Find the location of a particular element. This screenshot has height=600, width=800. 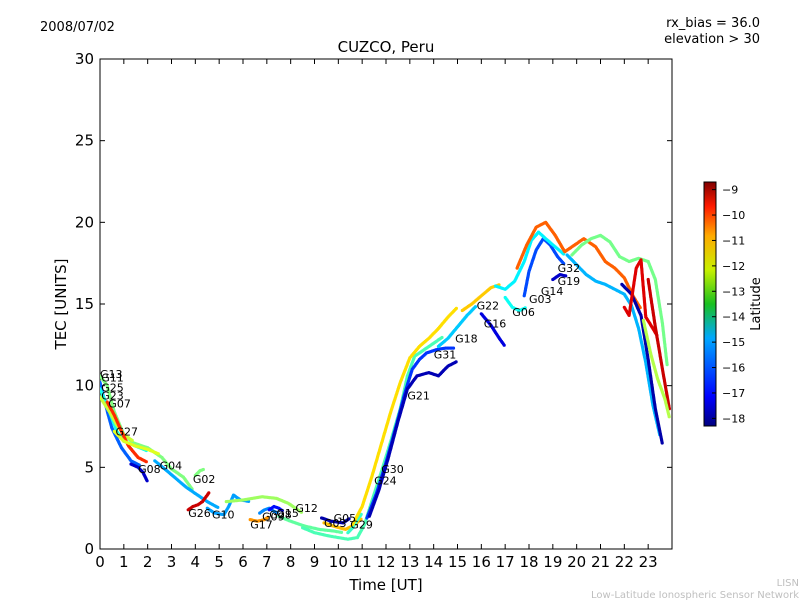

satellite-label: G06 is located at coordinates (523, 312).